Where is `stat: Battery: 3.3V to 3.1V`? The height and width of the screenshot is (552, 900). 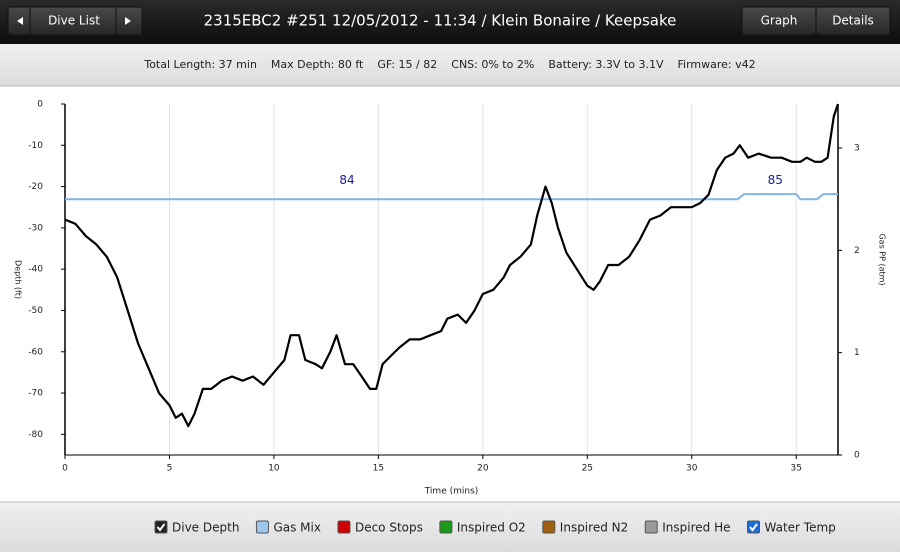 stat: Battery: 3.3V to 3.1V is located at coordinates (606, 64).